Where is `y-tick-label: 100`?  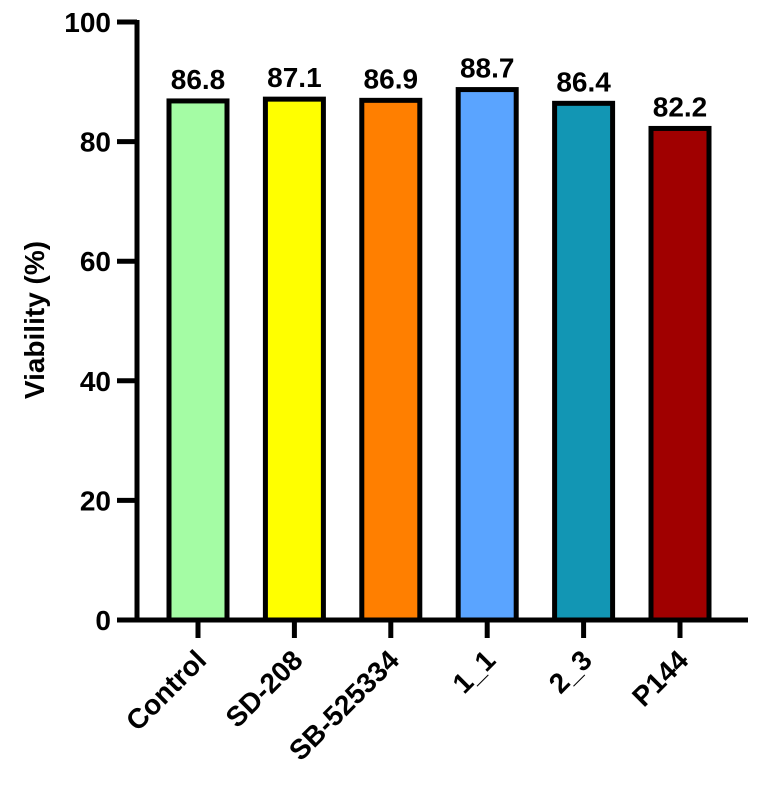
y-tick-label: 100 is located at coordinates (87, 22).